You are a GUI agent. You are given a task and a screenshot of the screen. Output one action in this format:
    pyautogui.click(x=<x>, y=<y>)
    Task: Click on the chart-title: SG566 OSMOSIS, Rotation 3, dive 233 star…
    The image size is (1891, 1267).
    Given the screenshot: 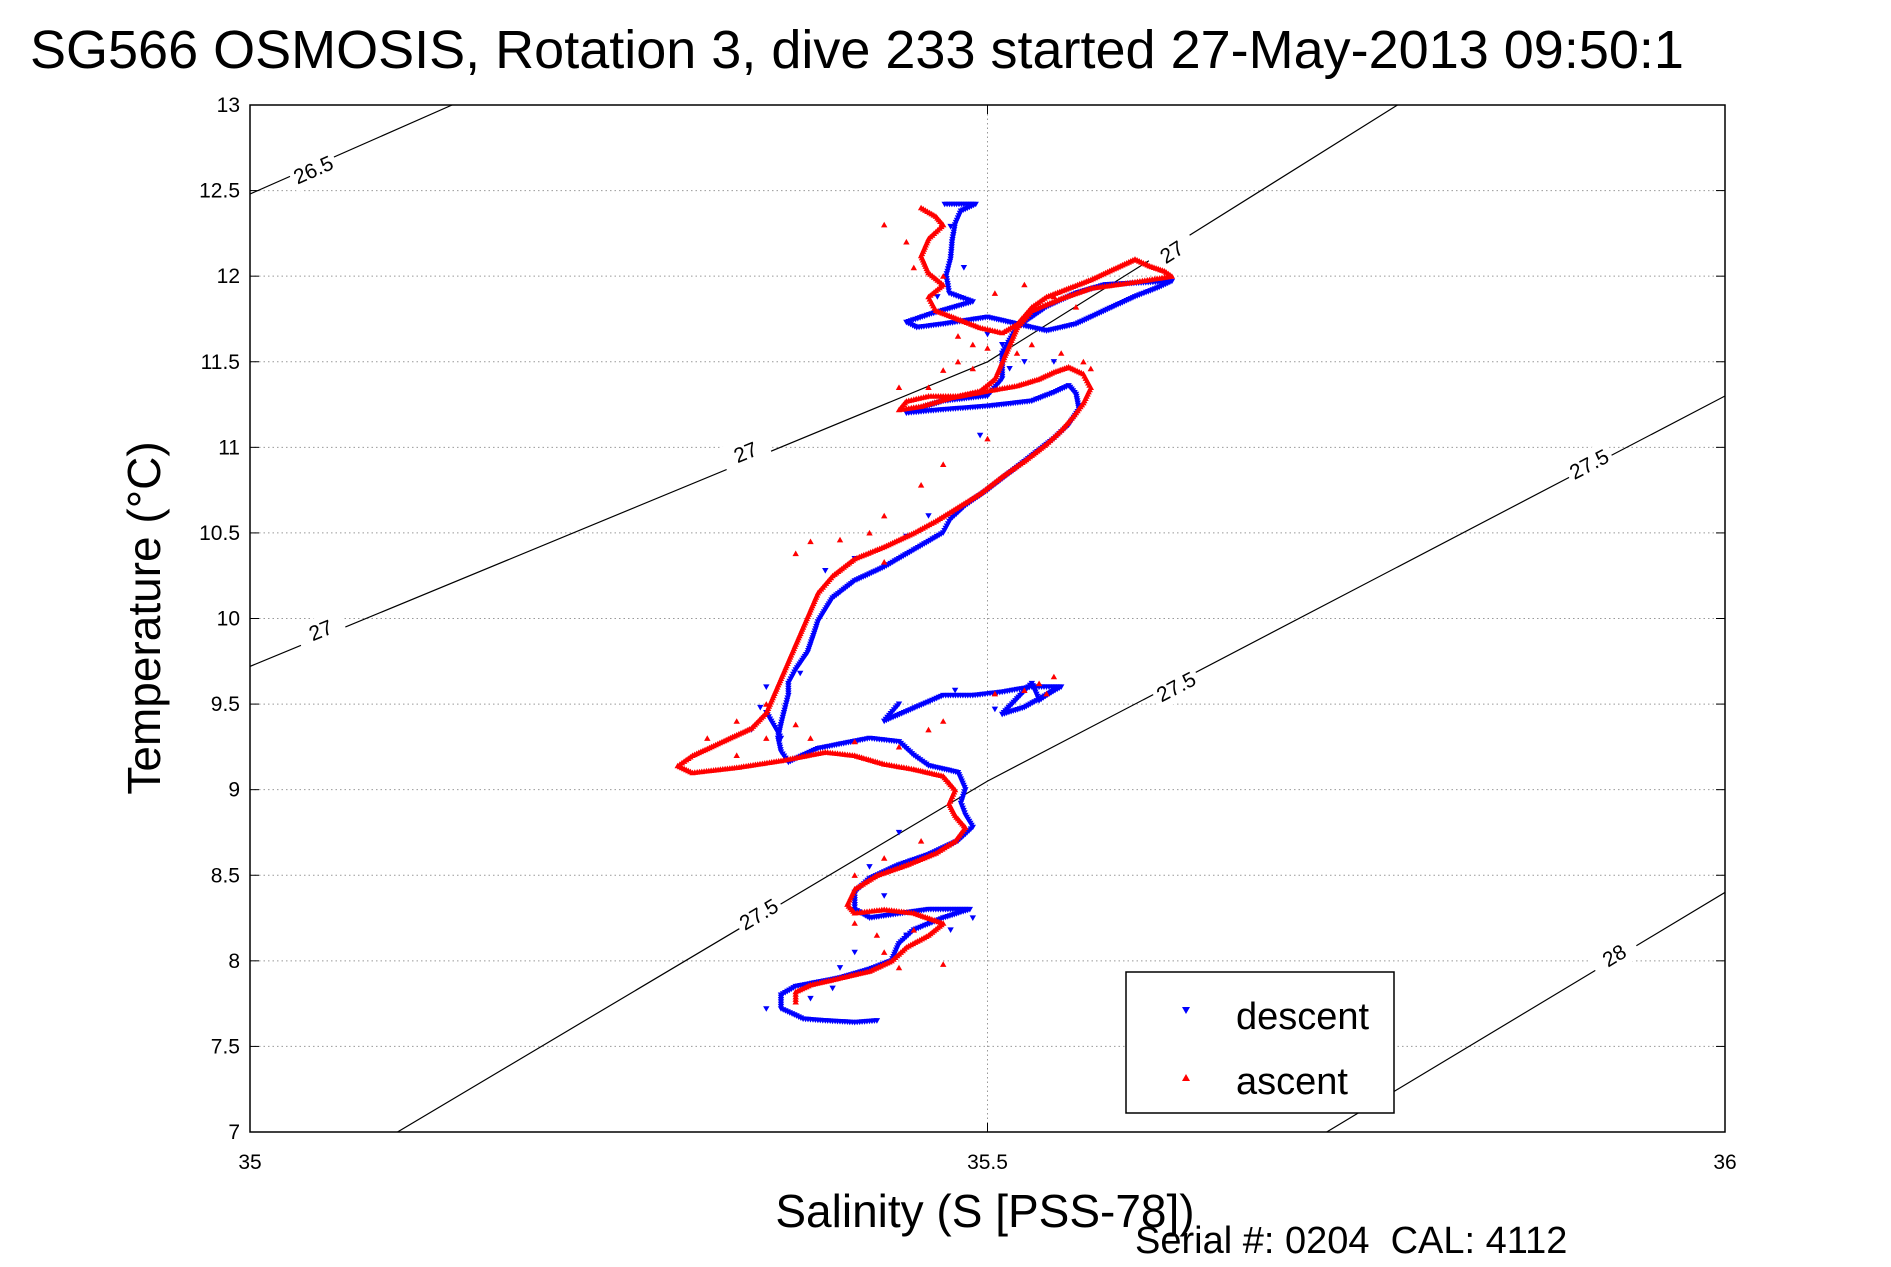 What is the action you would take?
    pyautogui.click(x=857, y=50)
    